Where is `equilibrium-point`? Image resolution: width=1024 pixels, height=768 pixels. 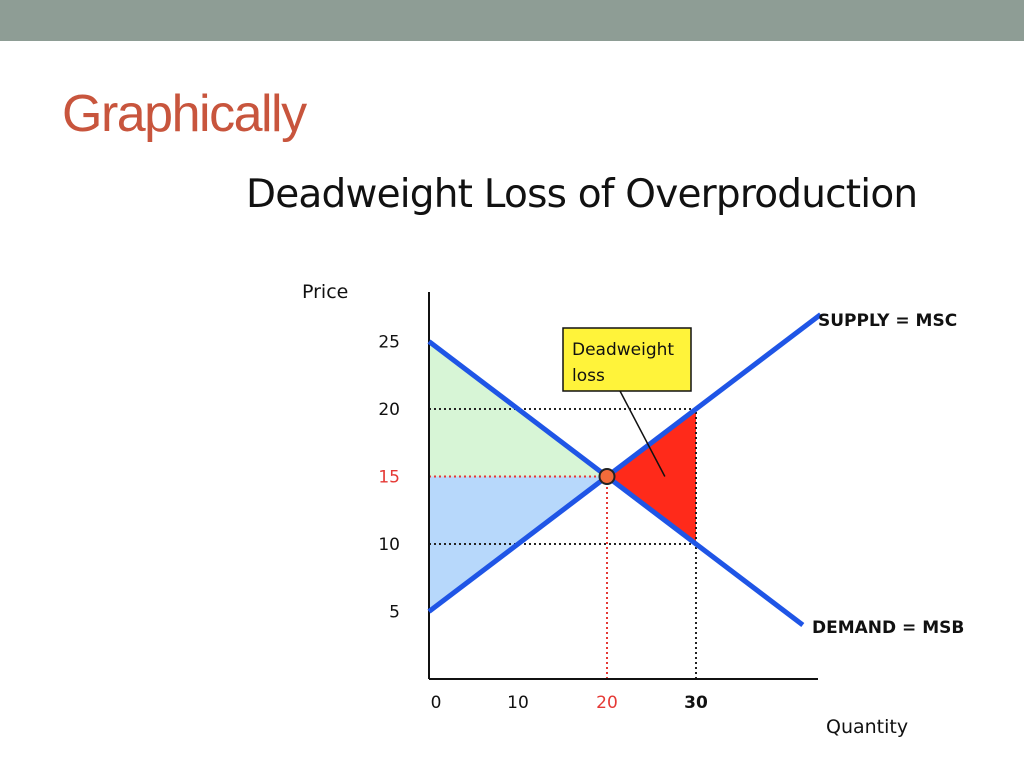 equilibrium-point is located at coordinates (607, 476).